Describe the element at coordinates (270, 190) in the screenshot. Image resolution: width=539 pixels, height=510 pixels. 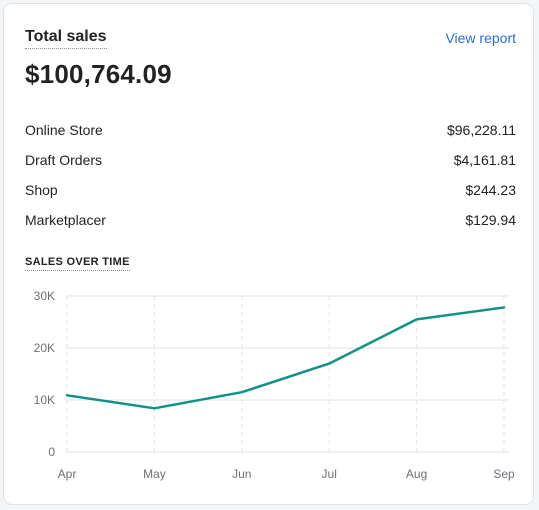
I see `breakdown-row-shop: Shop $244.23` at that location.